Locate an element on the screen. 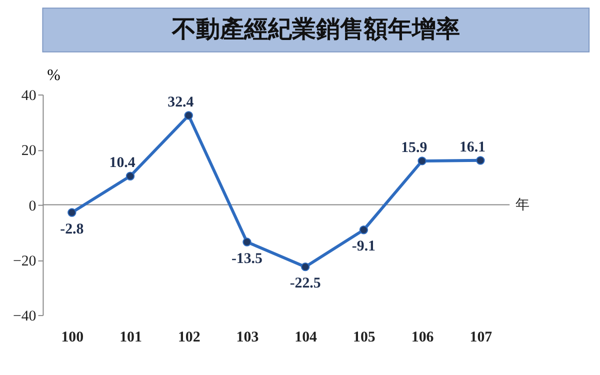 This screenshot has height=375, width=600. y-tick-label: 40 is located at coordinates (28, 96).